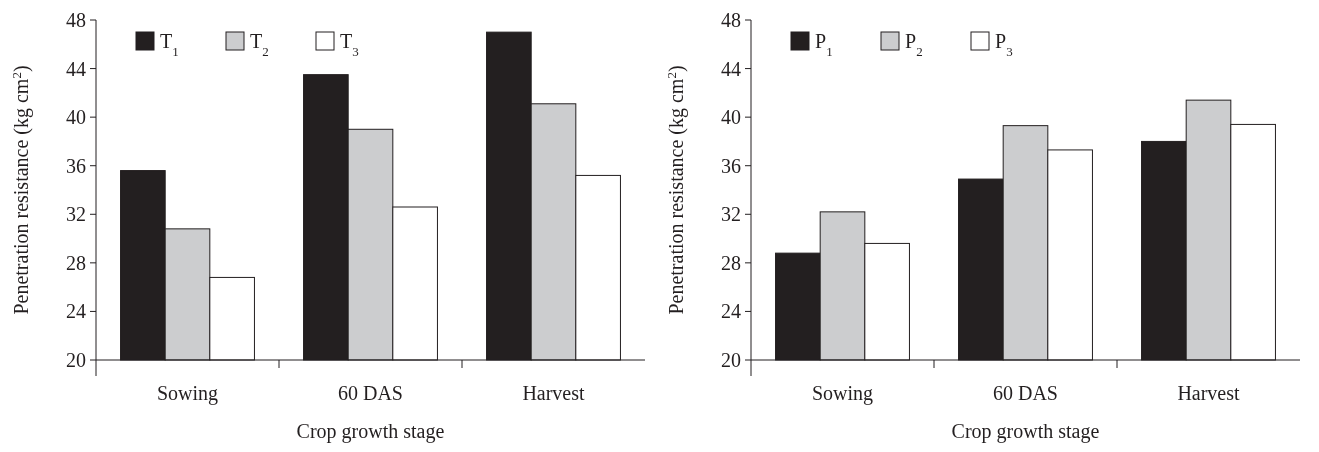  I want to click on legend-label: P$_{1}$, so click(824, 44).